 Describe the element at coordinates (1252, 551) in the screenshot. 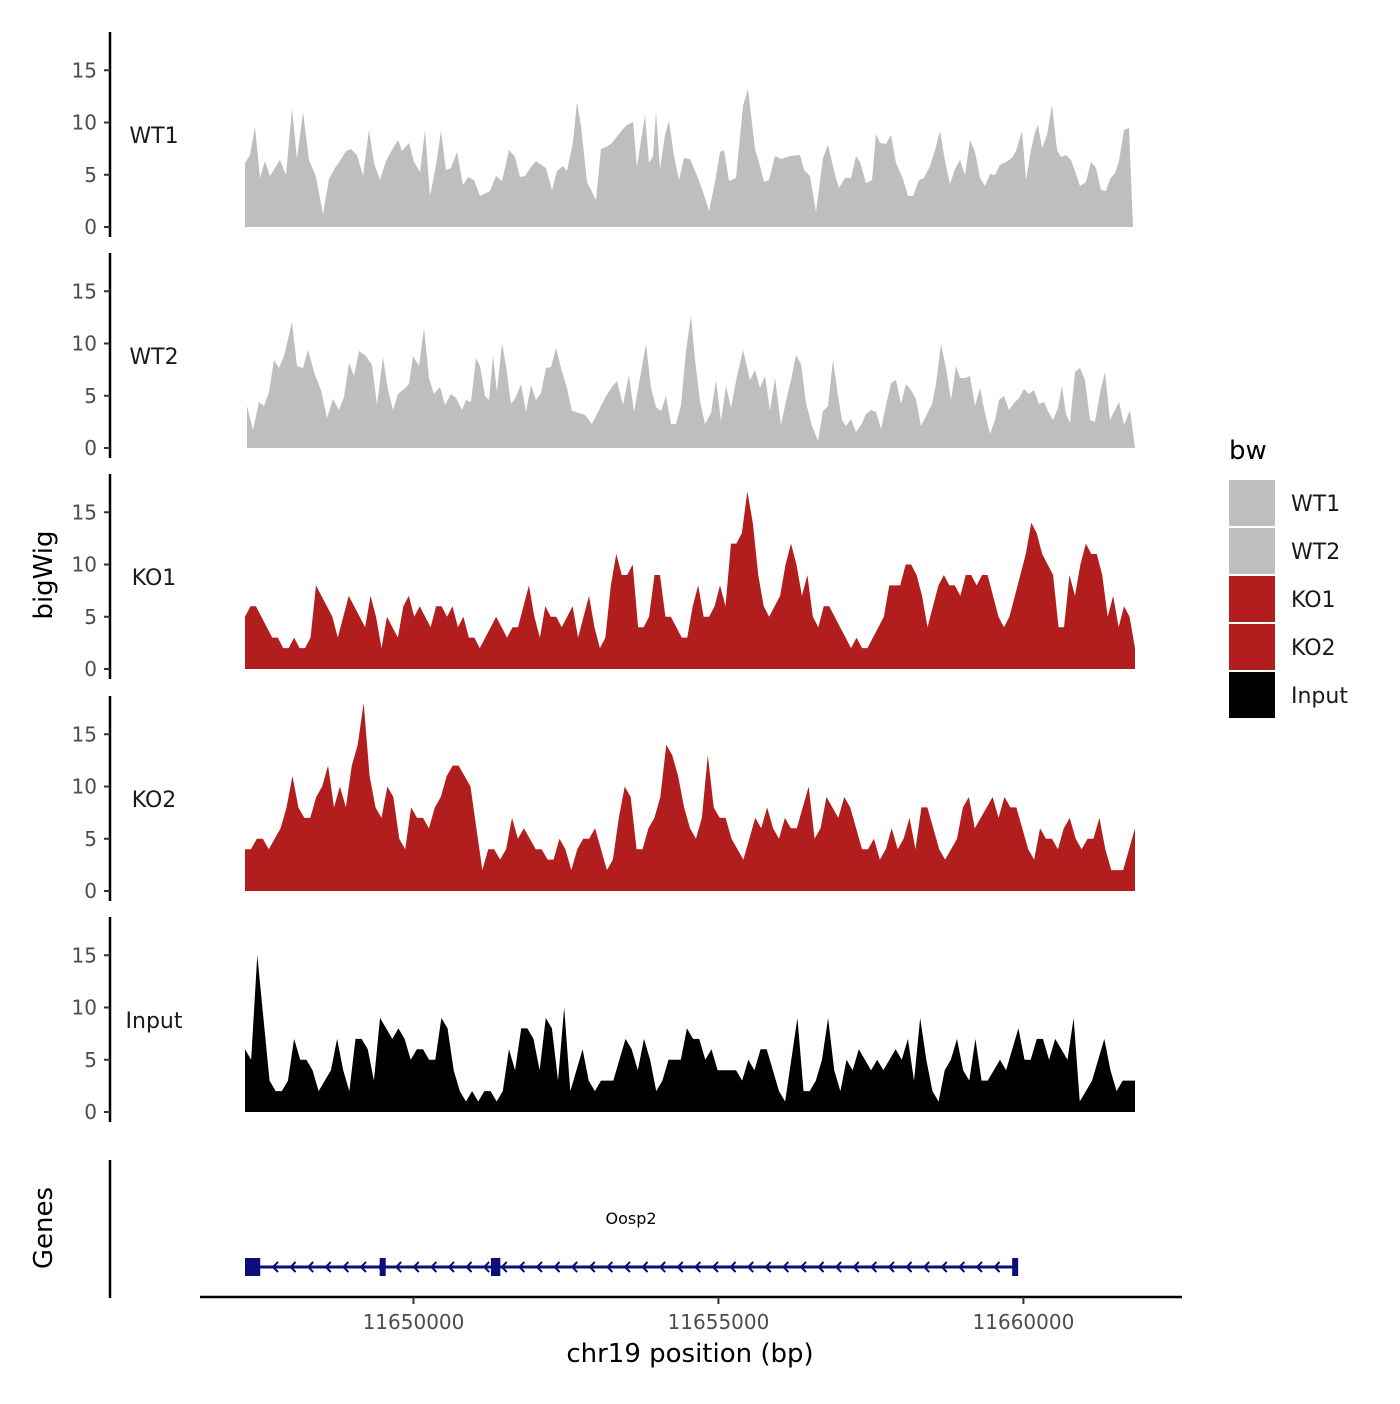

I see `legend-swatch-wt2` at that location.